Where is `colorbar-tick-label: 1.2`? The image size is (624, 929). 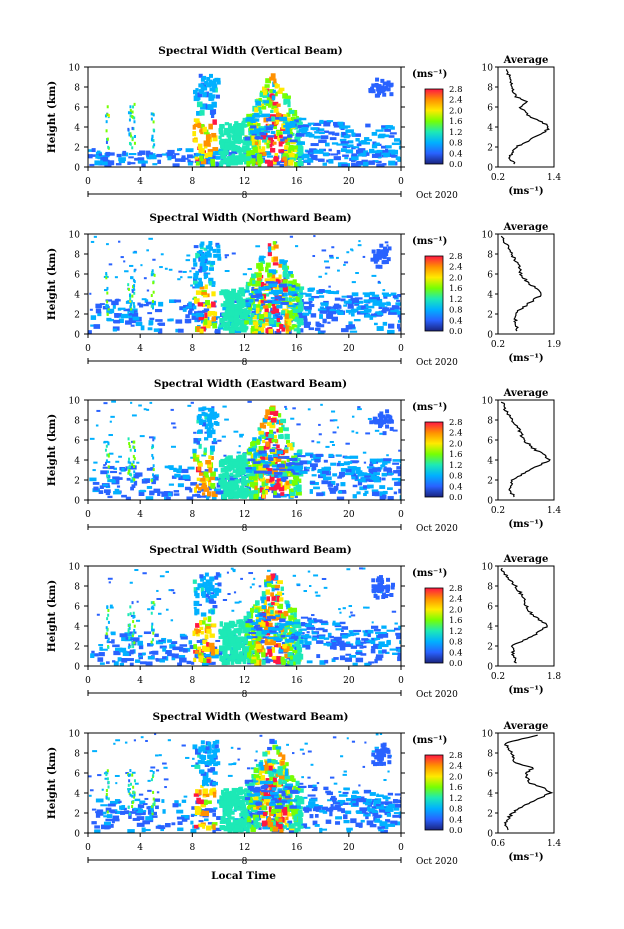 colorbar-tick-label: 1.2 is located at coordinates (456, 632).